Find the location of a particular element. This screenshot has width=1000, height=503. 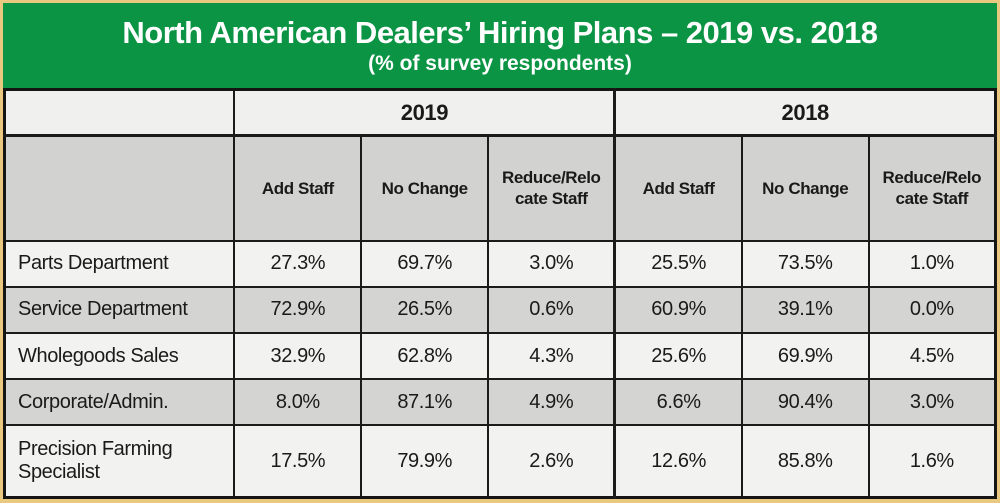

corner-cell is located at coordinates (119, 113).